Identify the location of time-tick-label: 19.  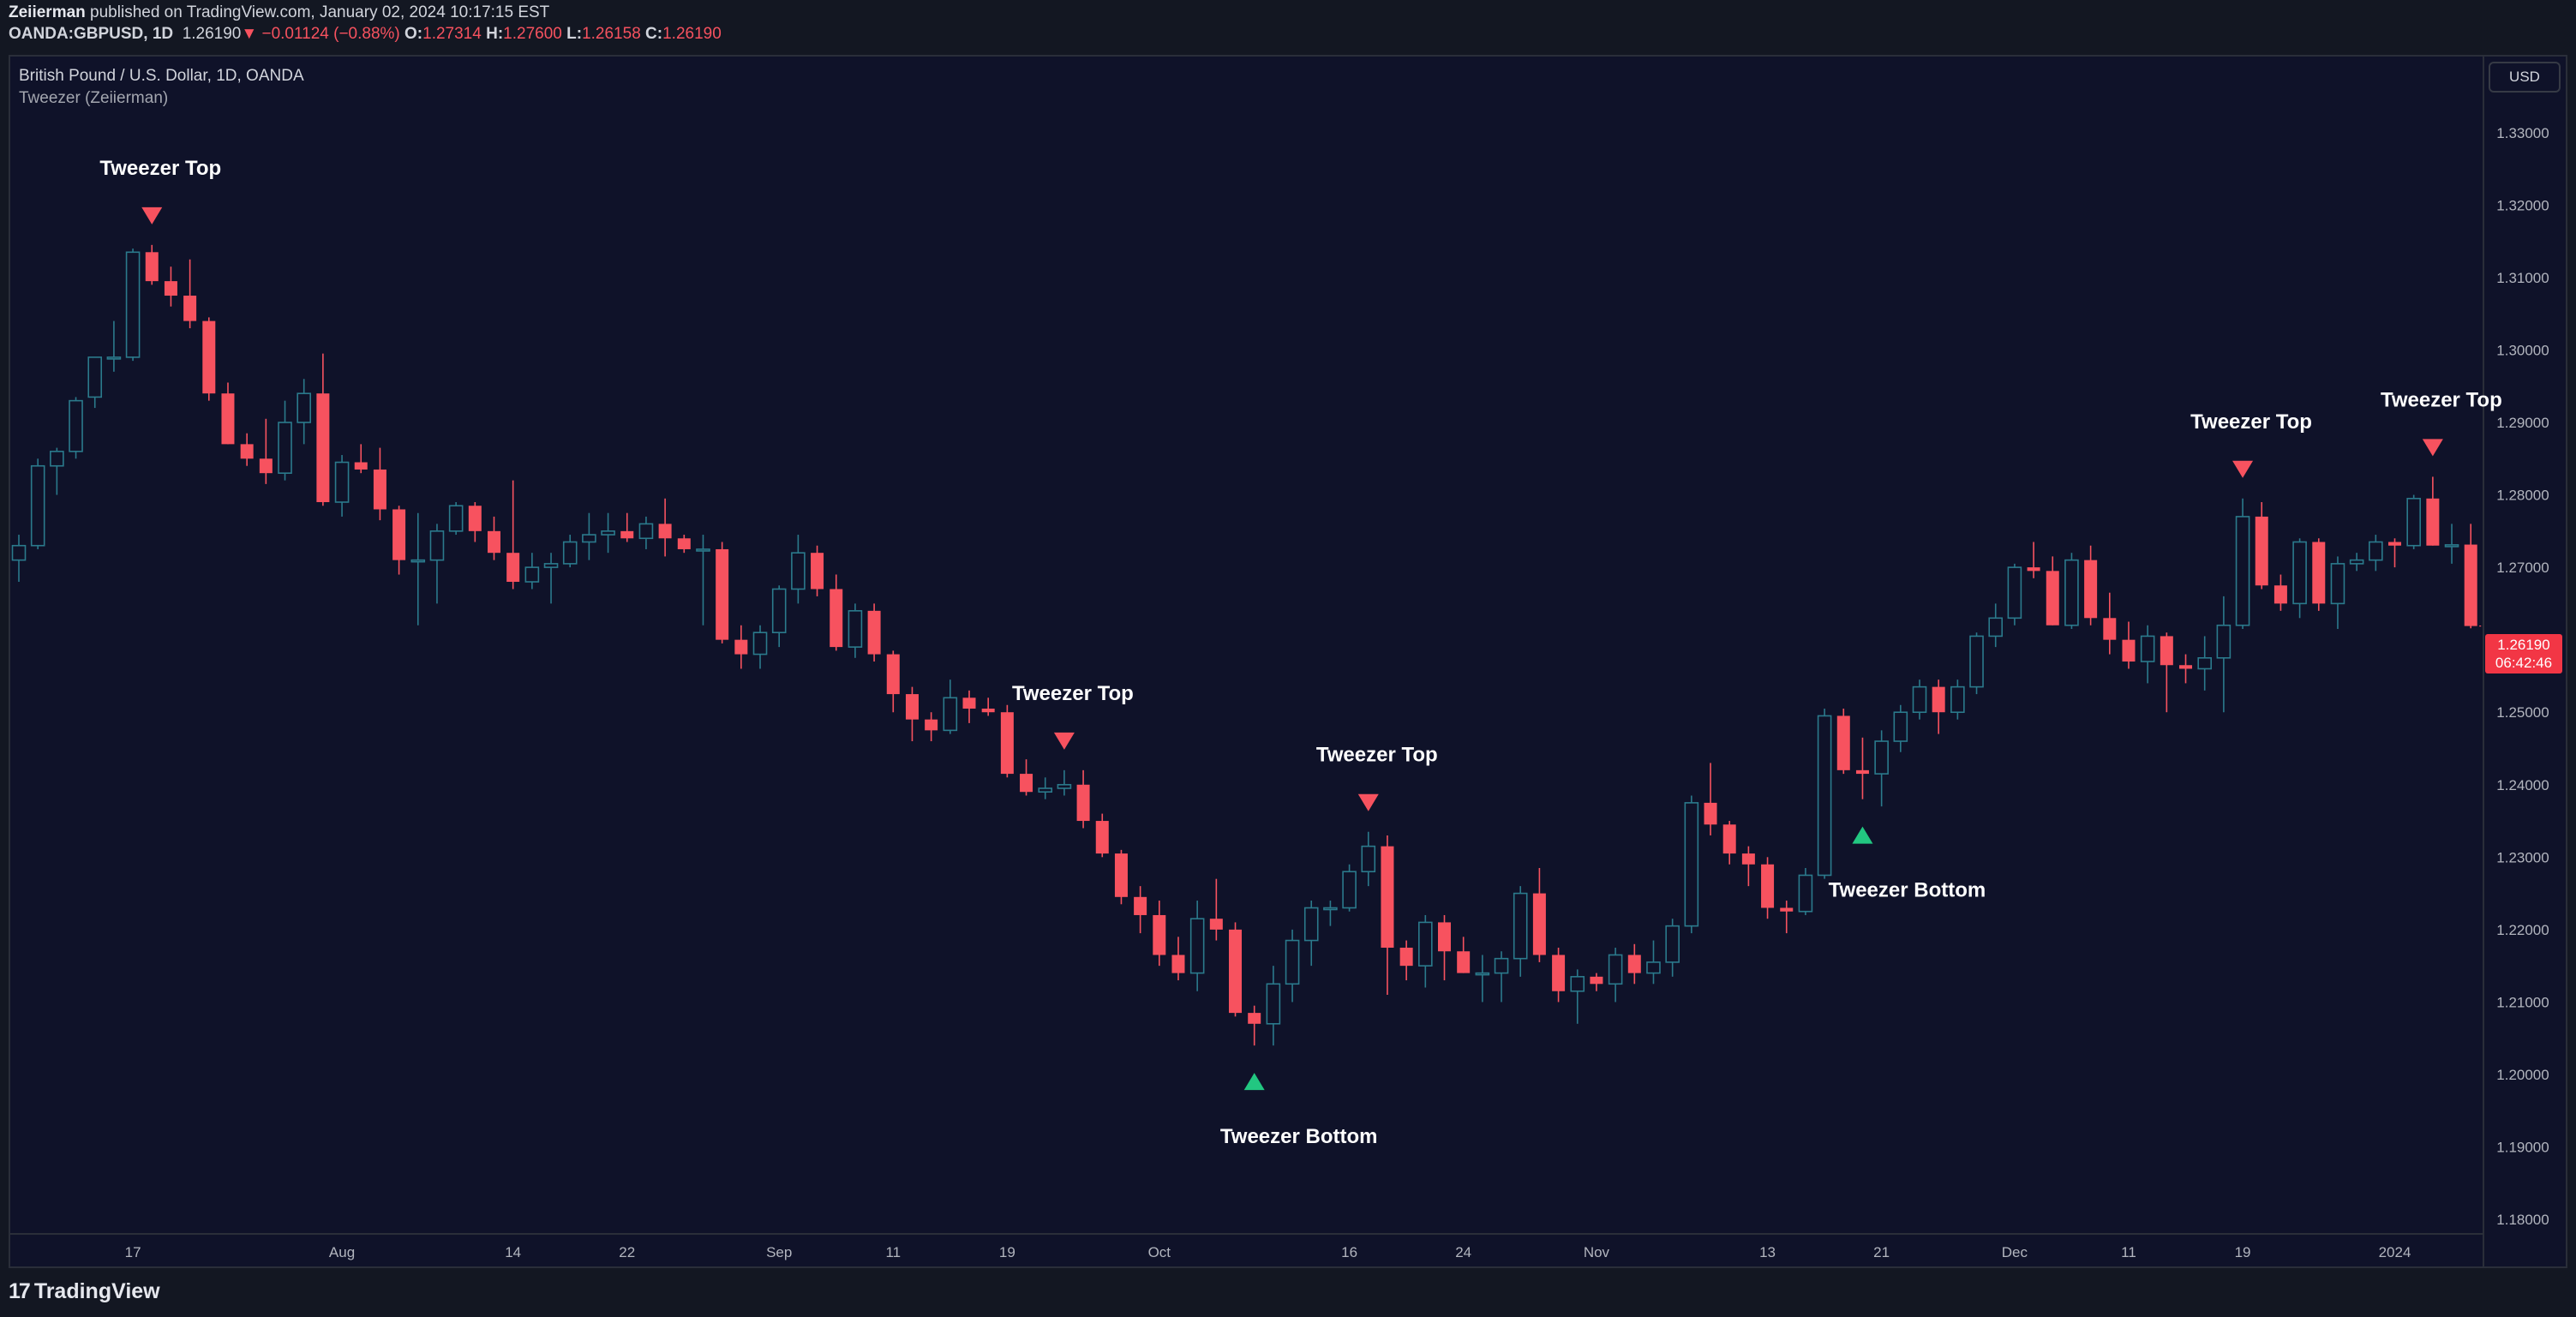
(1007, 1252).